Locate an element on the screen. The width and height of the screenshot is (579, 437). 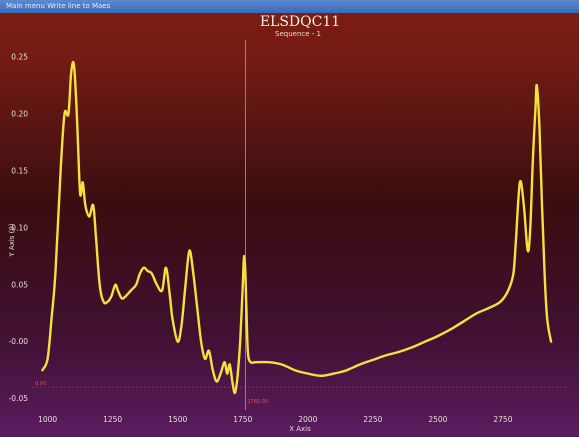
window-titlebar: Main menu Write line to Maes is located at coordinates (289, 6).